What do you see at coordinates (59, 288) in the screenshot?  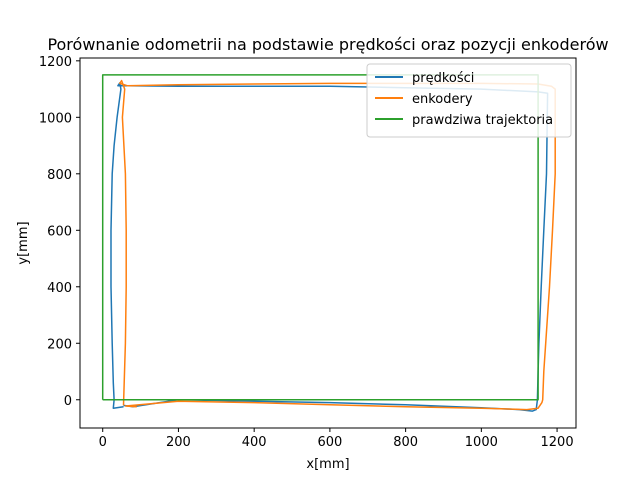 I see `y-tick-label-2: 400` at bounding box center [59, 288].